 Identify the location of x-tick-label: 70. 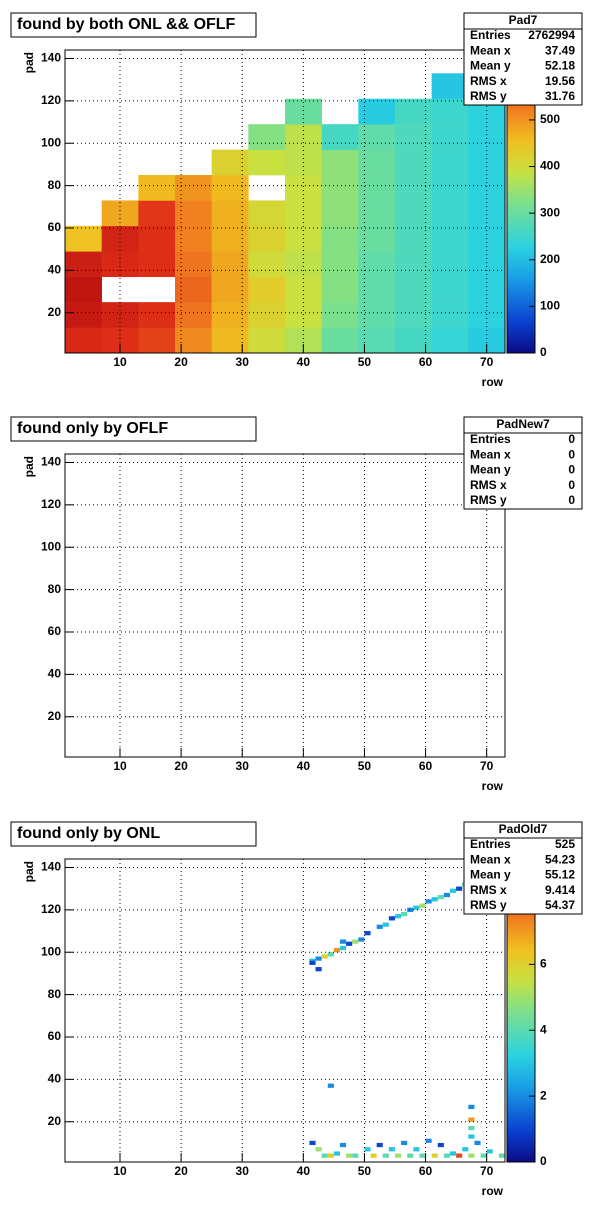
(487, 1171).